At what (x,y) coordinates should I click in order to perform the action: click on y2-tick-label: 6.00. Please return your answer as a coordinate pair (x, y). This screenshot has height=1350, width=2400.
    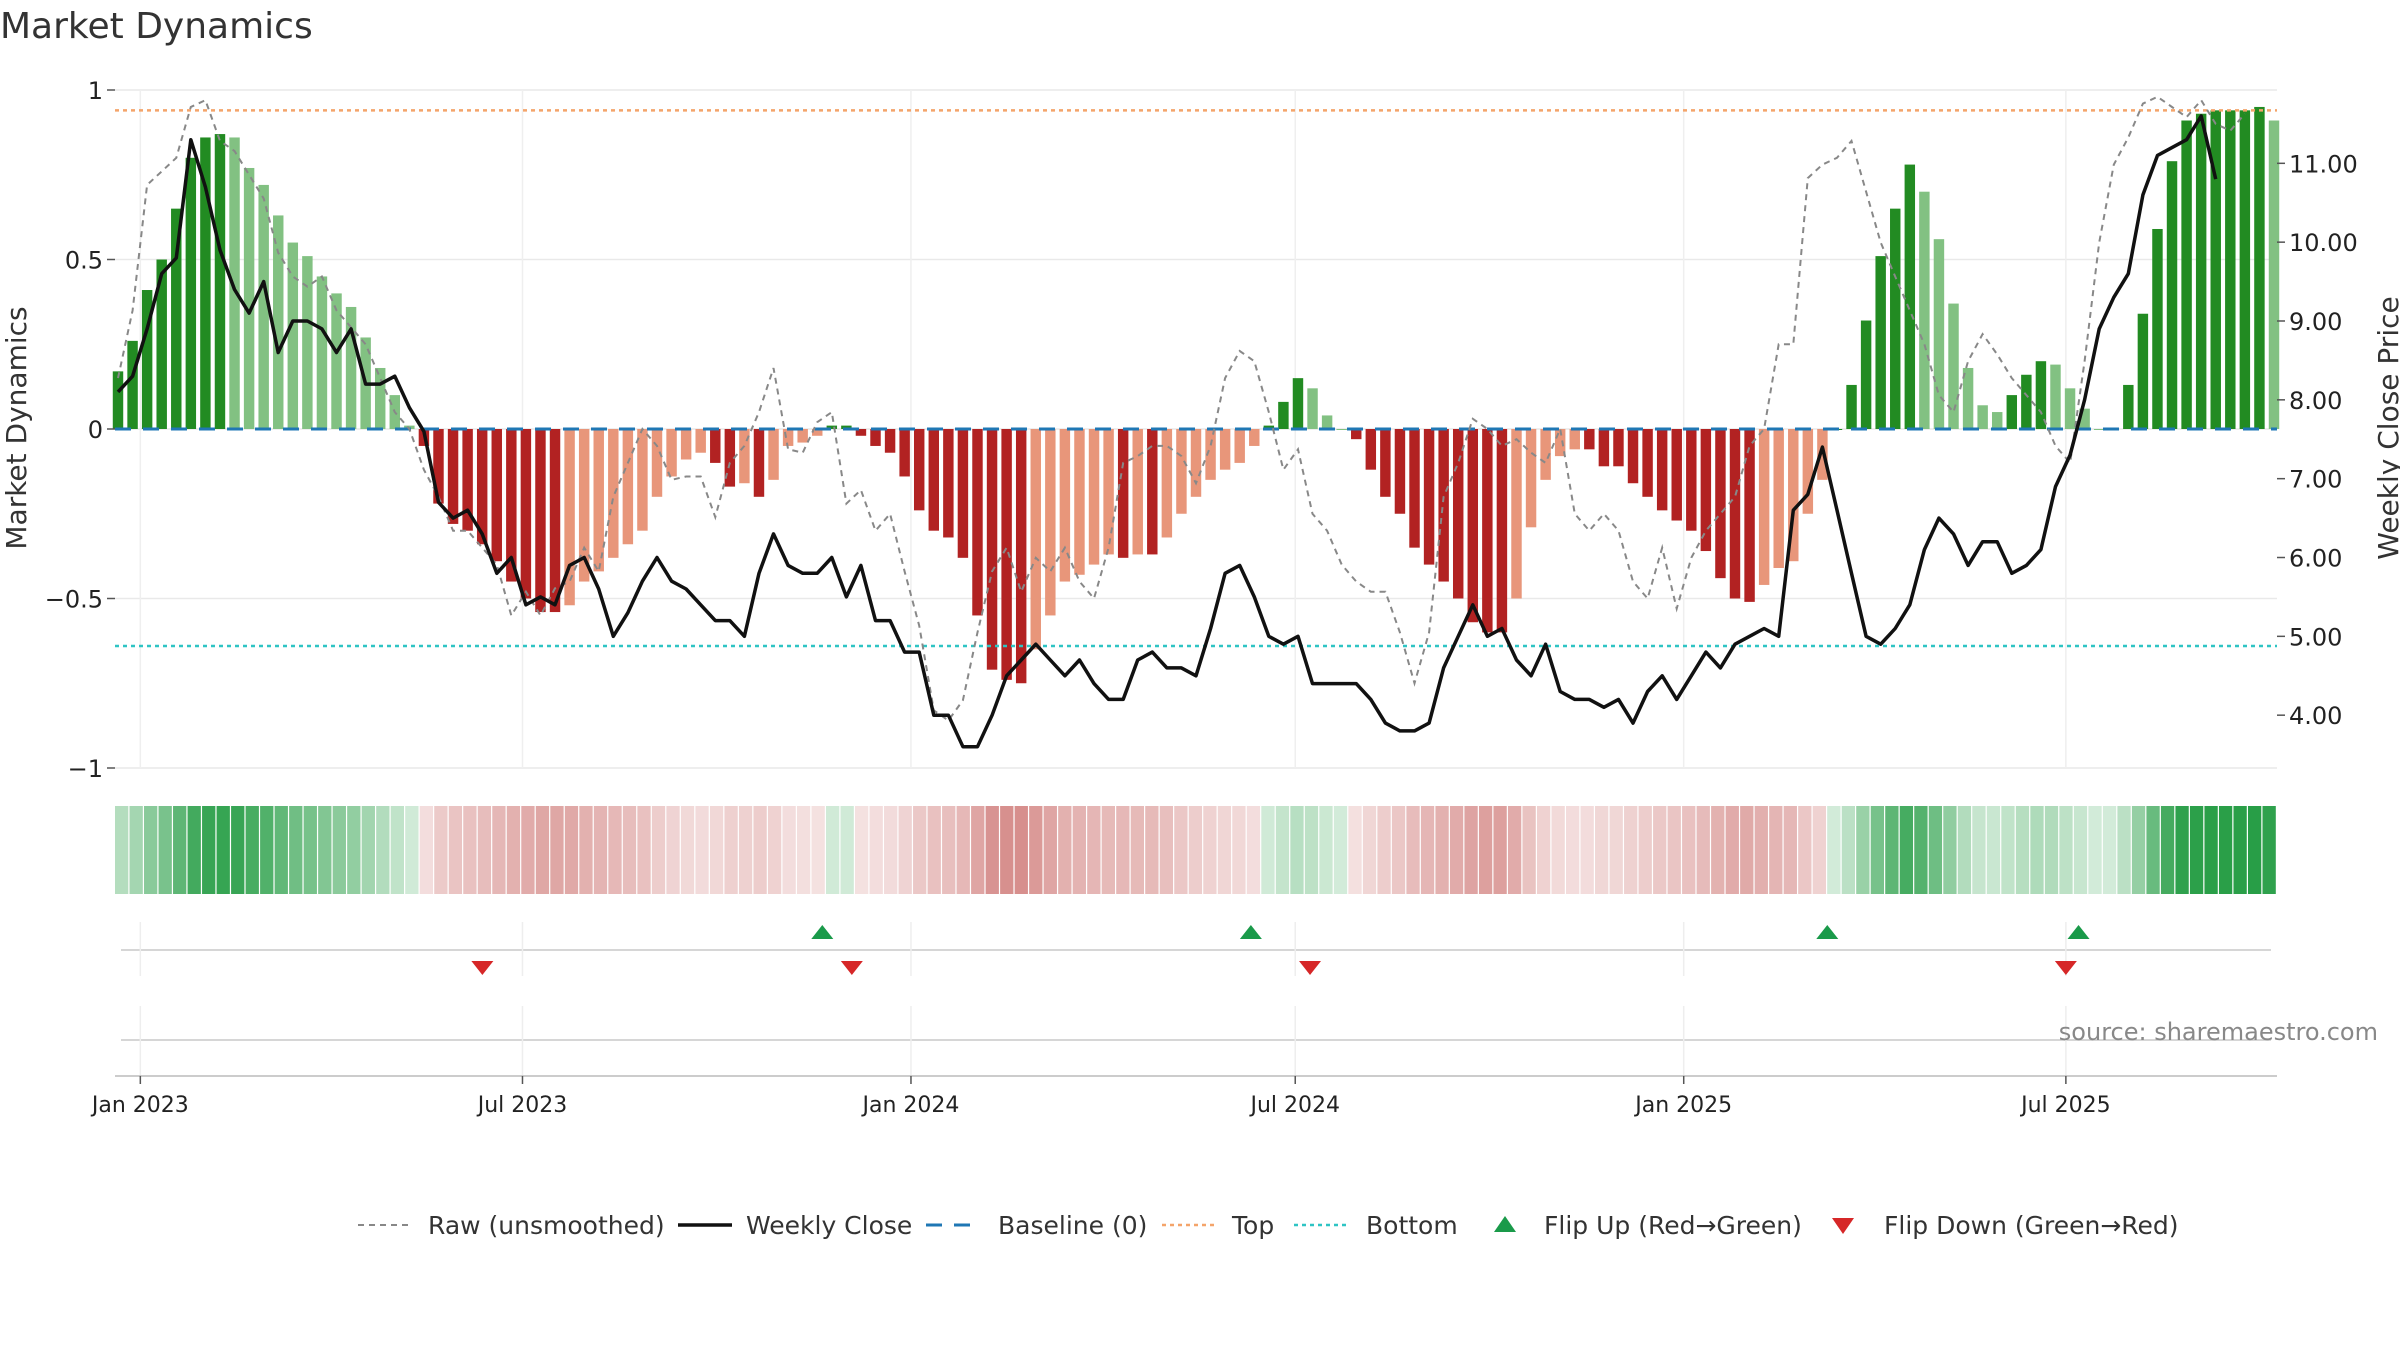
    Looking at the image, I should click on (2315, 559).